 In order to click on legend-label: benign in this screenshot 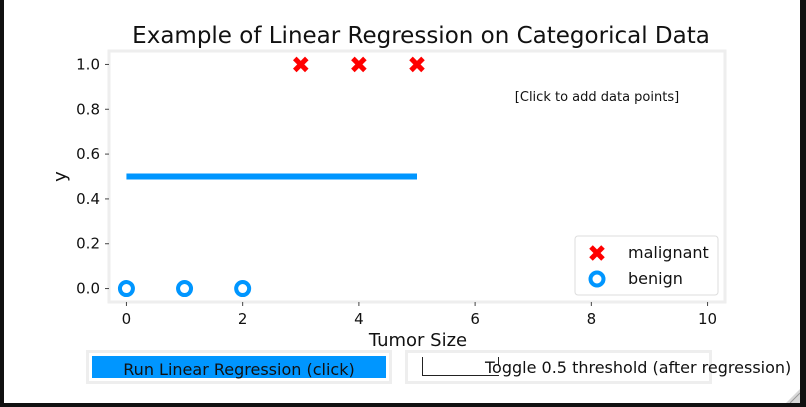, I will do `click(655, 278)`.